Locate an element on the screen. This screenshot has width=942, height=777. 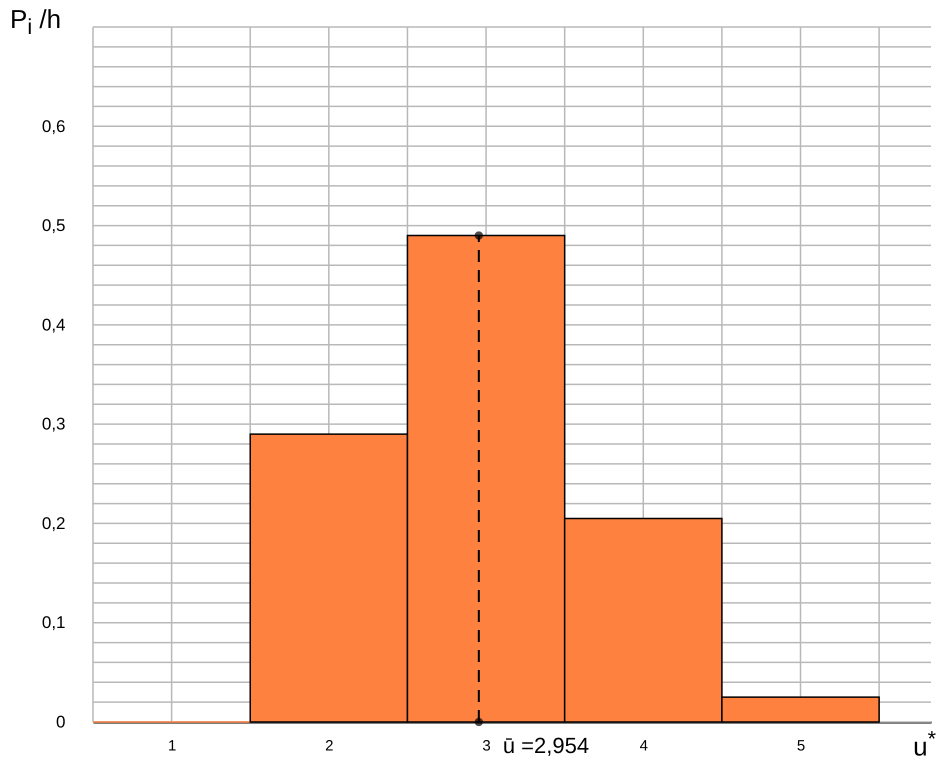
y-tick-label: 0,6 is located at coordinates (54, 126).